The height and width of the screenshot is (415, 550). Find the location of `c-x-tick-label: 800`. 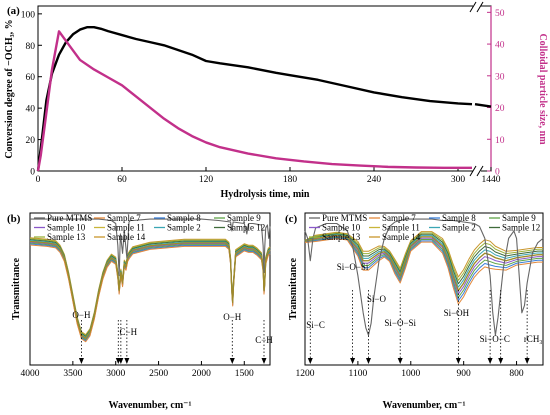

c-x-tick-label: 800 is located at coordinates (516, 374).